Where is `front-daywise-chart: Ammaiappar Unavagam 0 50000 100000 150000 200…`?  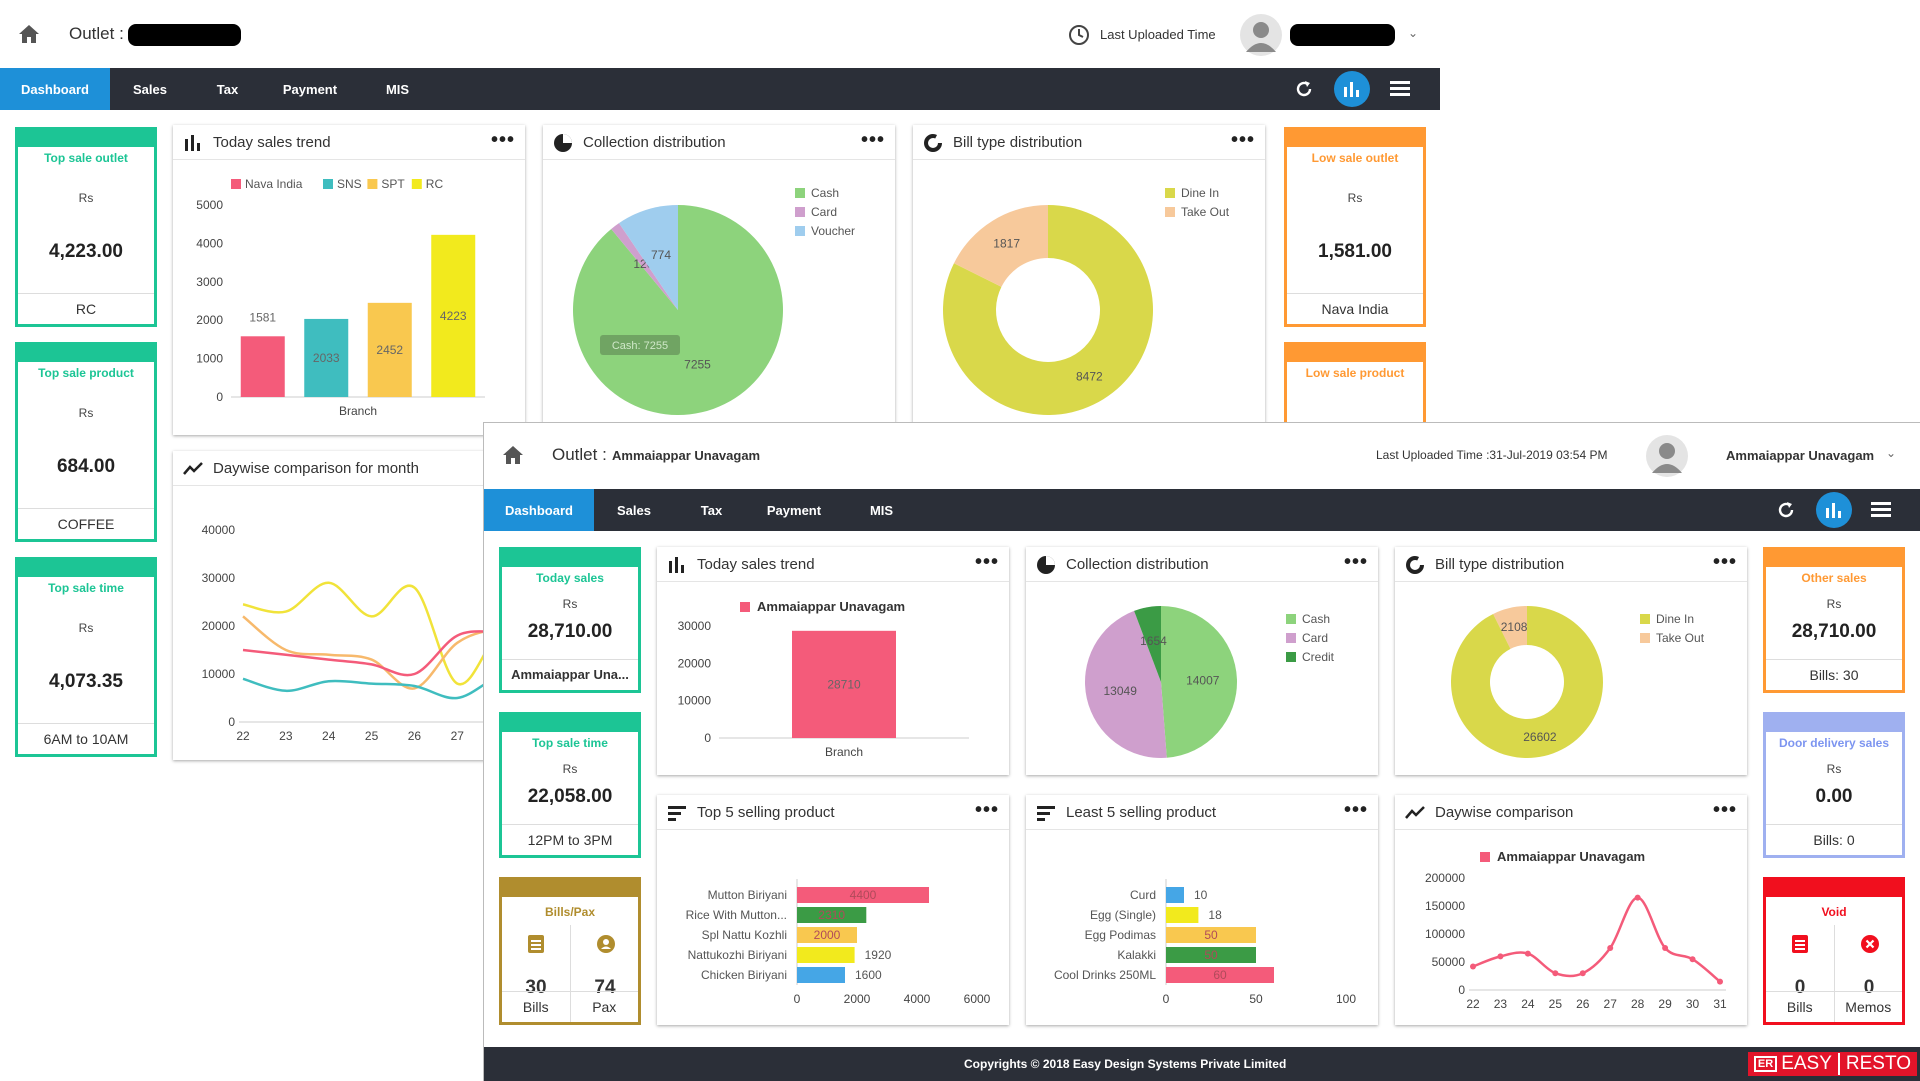 front-daywise-chart: Ammaiappar Unavagam 0 50000 100000 150000 200… is located at coordinates (1576, 930).